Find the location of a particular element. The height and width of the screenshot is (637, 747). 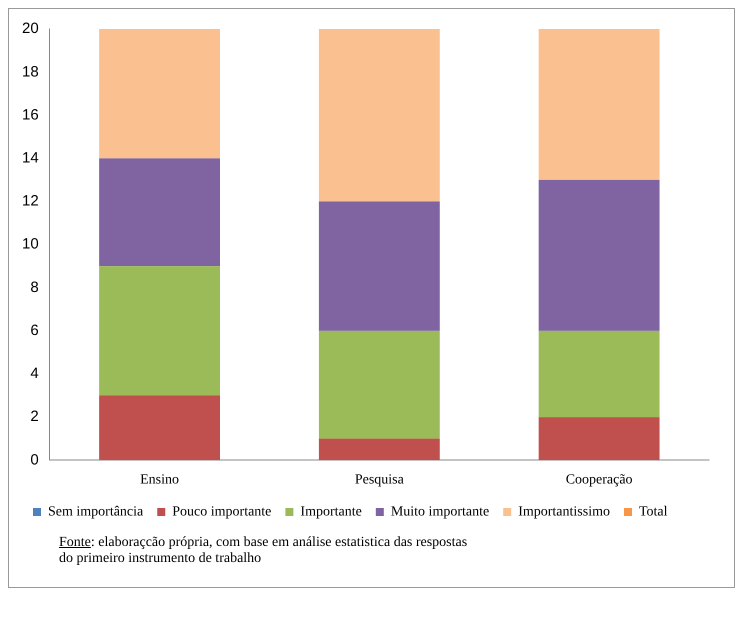

y-tick-label: 10 is located at coordinates (30, 244).